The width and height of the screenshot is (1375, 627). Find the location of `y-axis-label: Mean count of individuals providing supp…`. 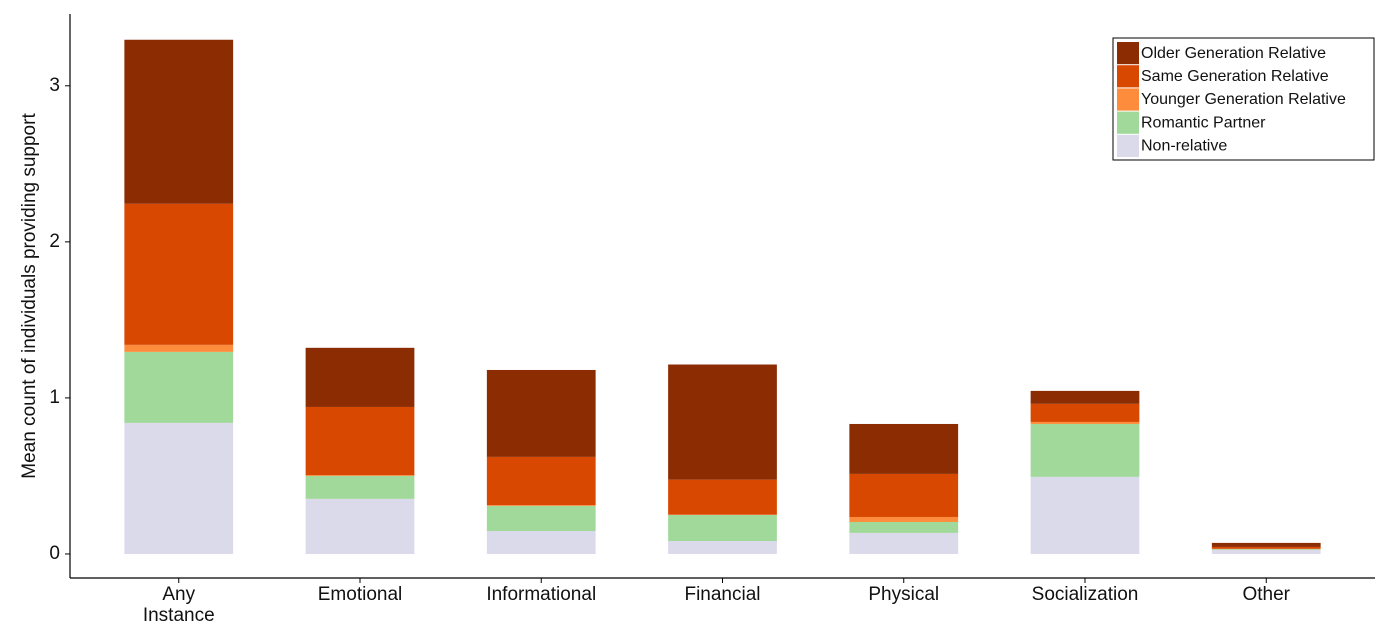

y-axis-label: Mean count of individuals providing supp… is located at coordinates (29, 296).